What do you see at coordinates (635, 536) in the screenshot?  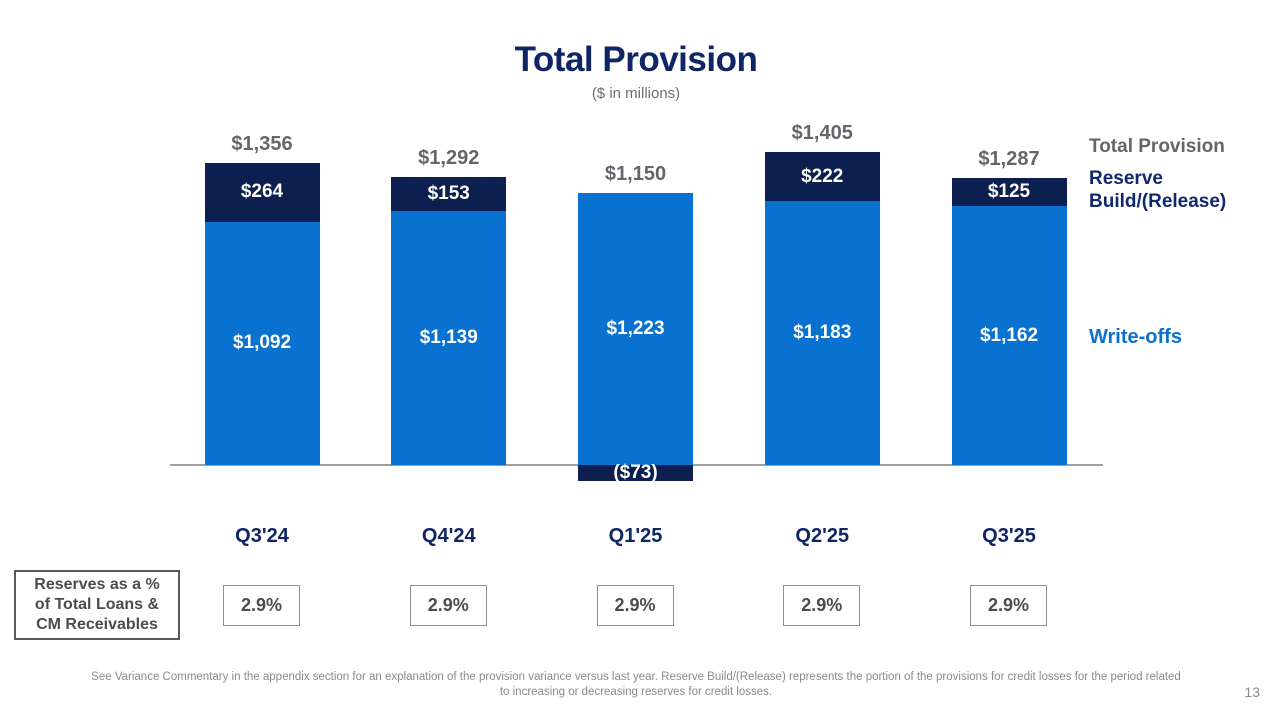 I see `x-axis-label-q1-25: Q1'25` at bounding box center [635, 536].